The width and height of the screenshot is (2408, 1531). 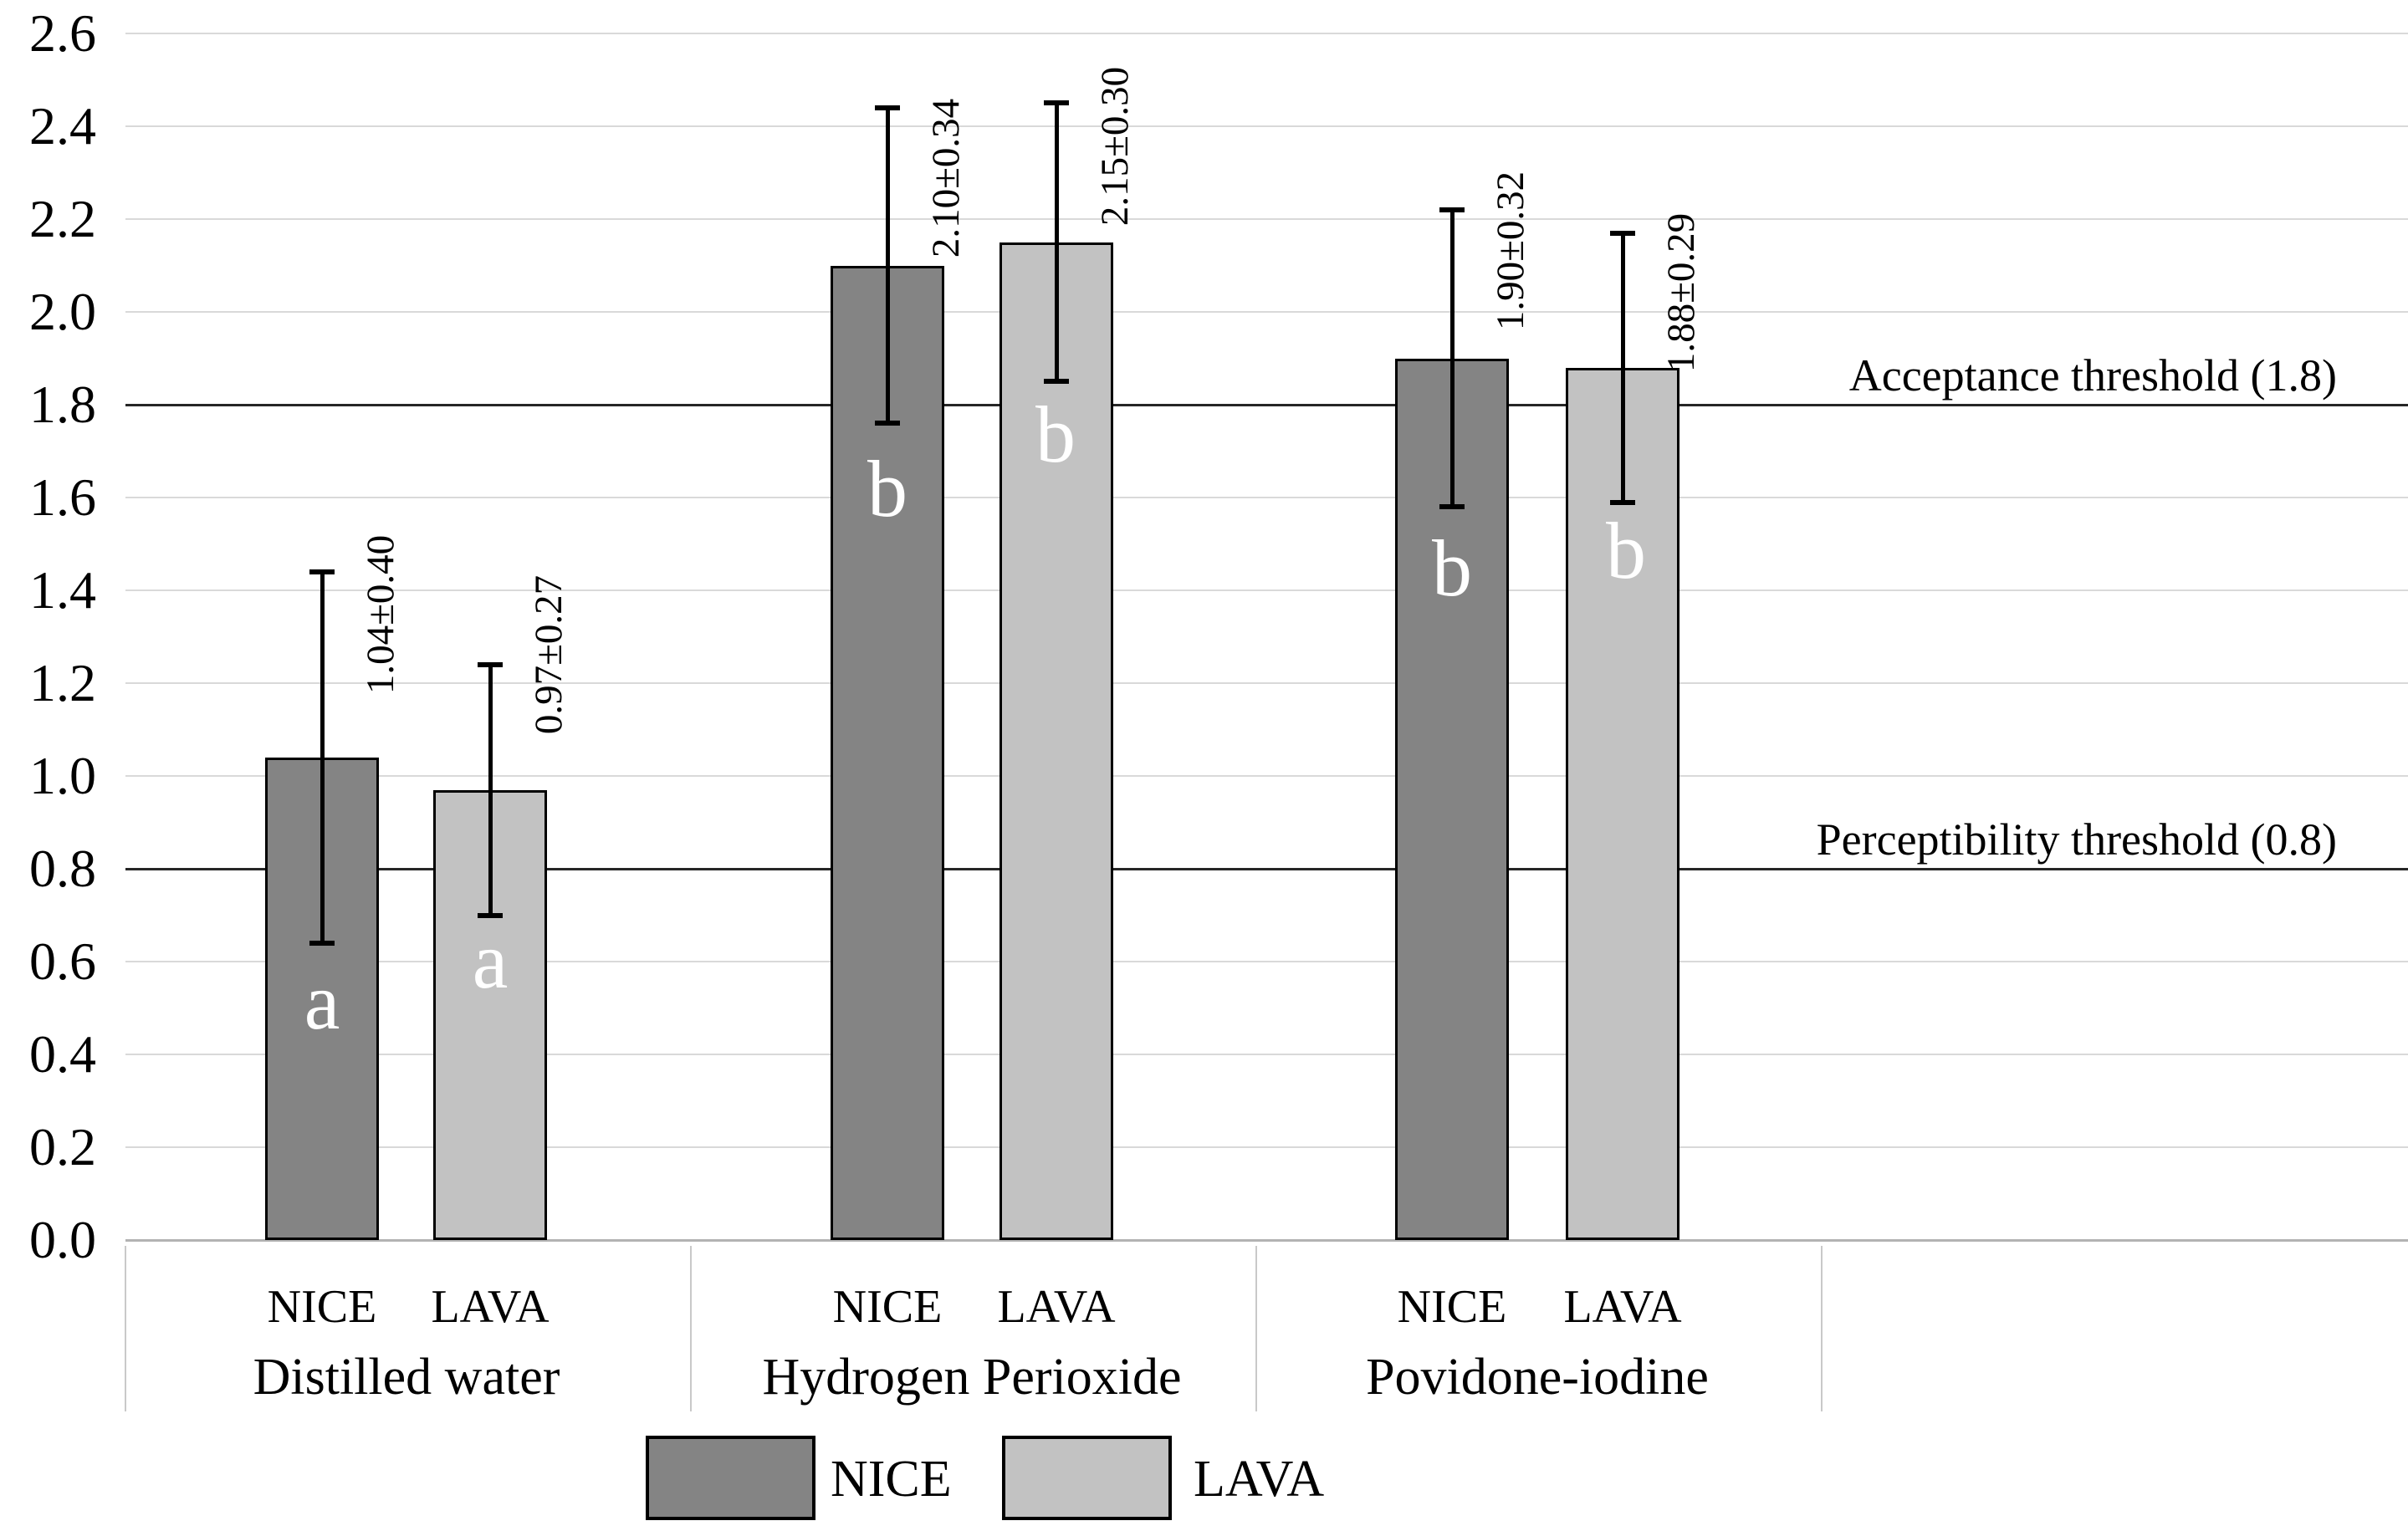 I want to click on legend-label-nice: NICE, so click(x=891, y=1479).